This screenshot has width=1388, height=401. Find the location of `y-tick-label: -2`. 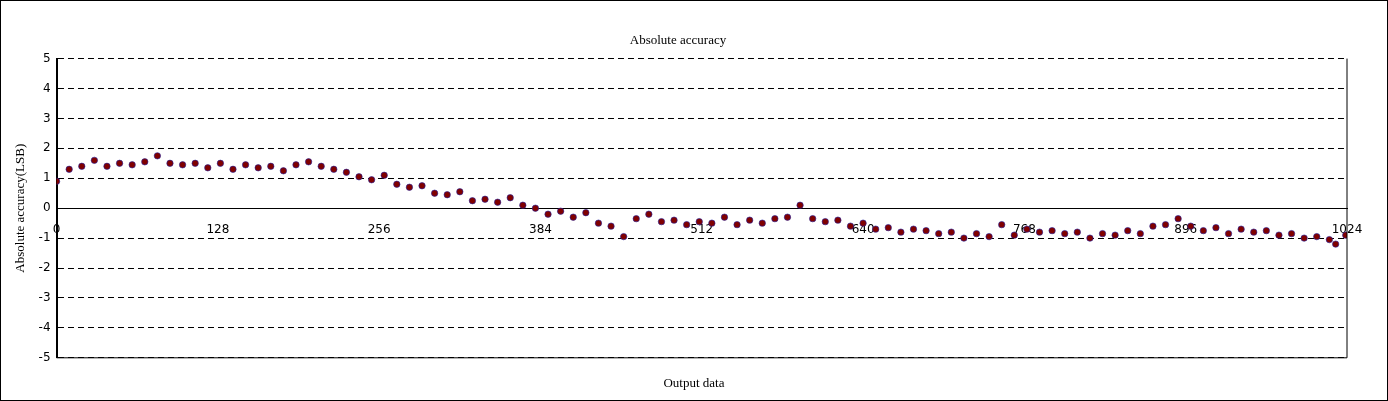

y-tick-label: -2 is located at coordinates (44, 267).